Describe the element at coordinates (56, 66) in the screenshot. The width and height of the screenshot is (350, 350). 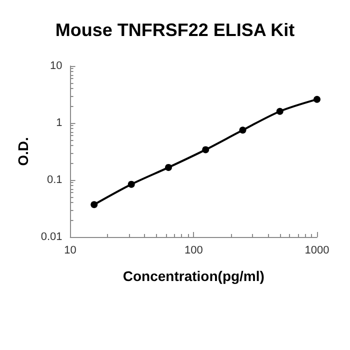
I see `y-tick-label: 10` at that location.